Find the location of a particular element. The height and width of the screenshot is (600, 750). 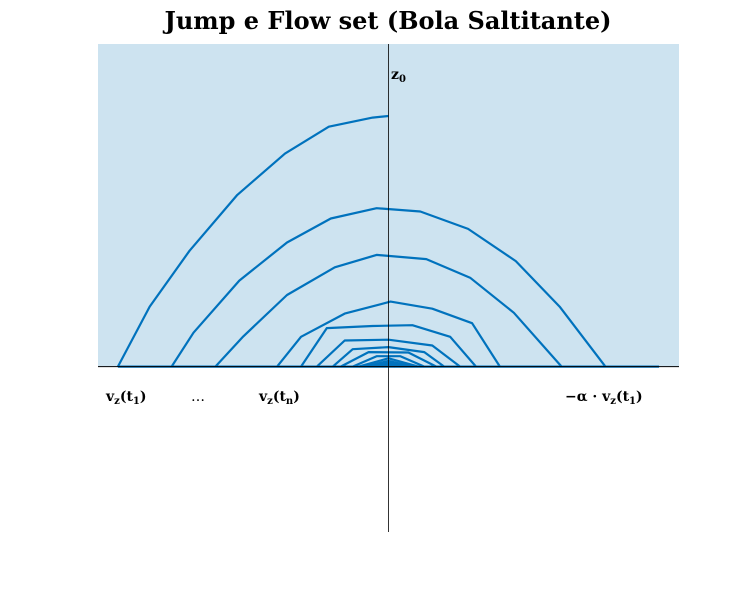

vz-t1-label: vz(t1) is located at coordinates (126, 398).